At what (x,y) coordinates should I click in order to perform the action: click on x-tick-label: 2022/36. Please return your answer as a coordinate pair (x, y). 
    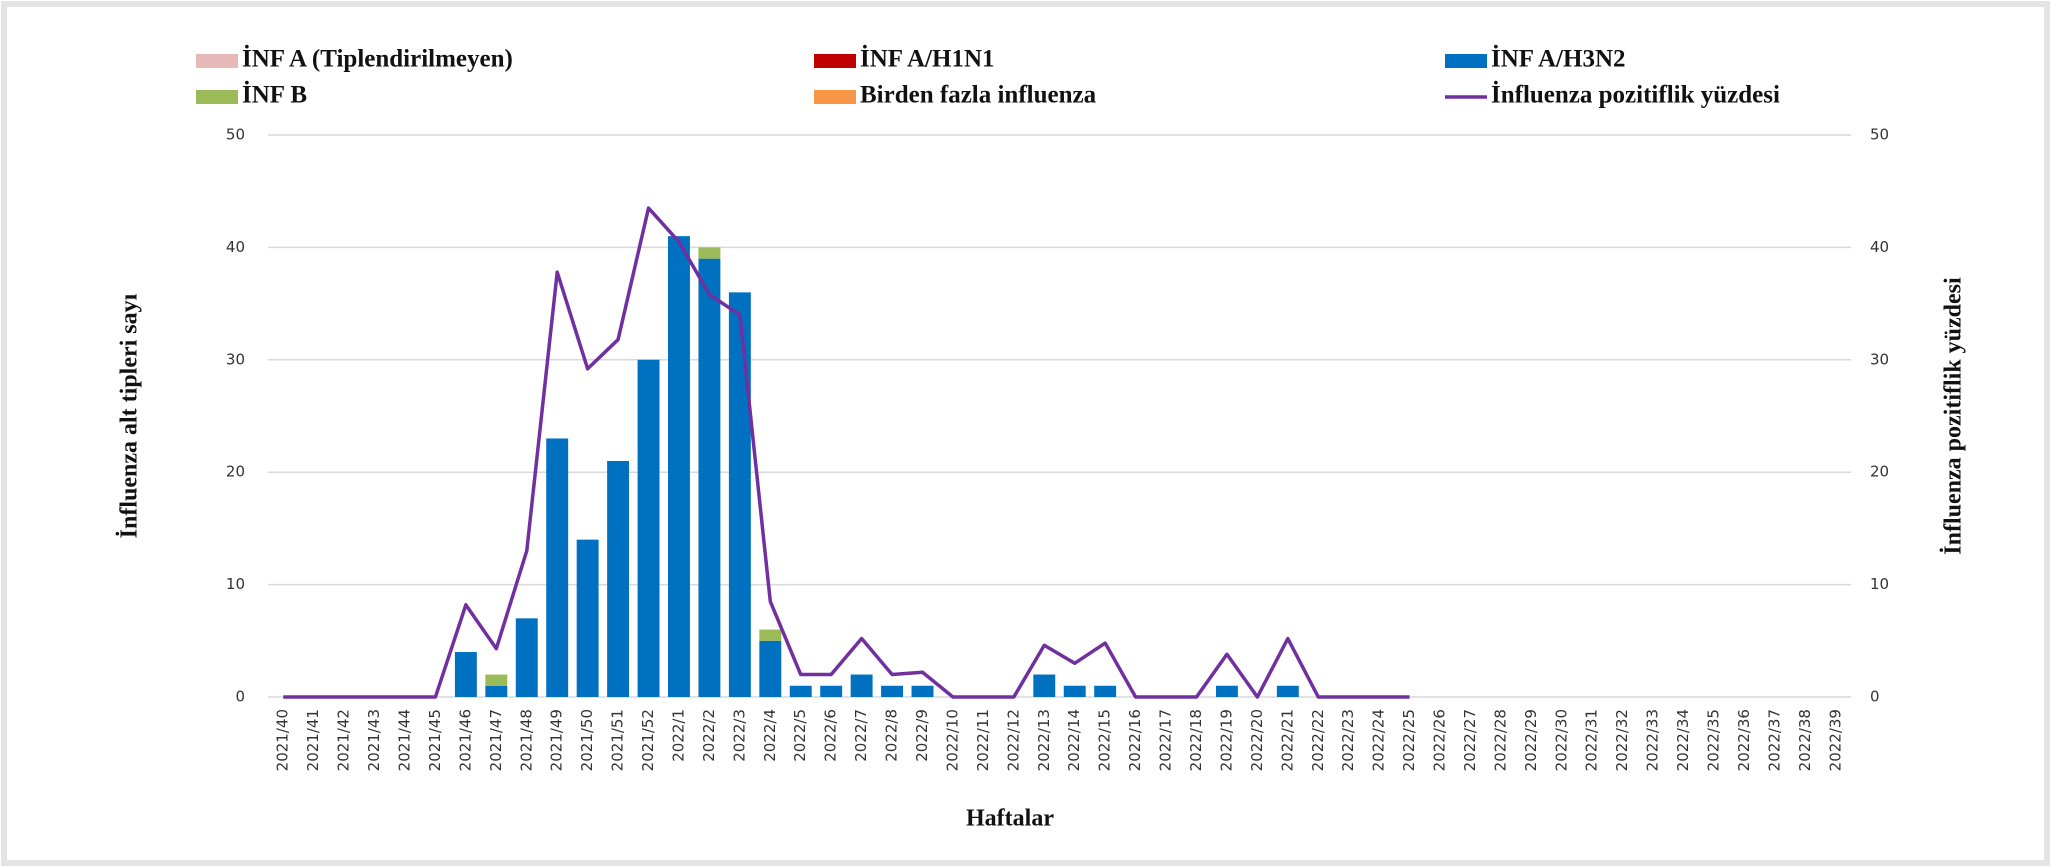
    Looking at the image, I should click on (1744, 740).